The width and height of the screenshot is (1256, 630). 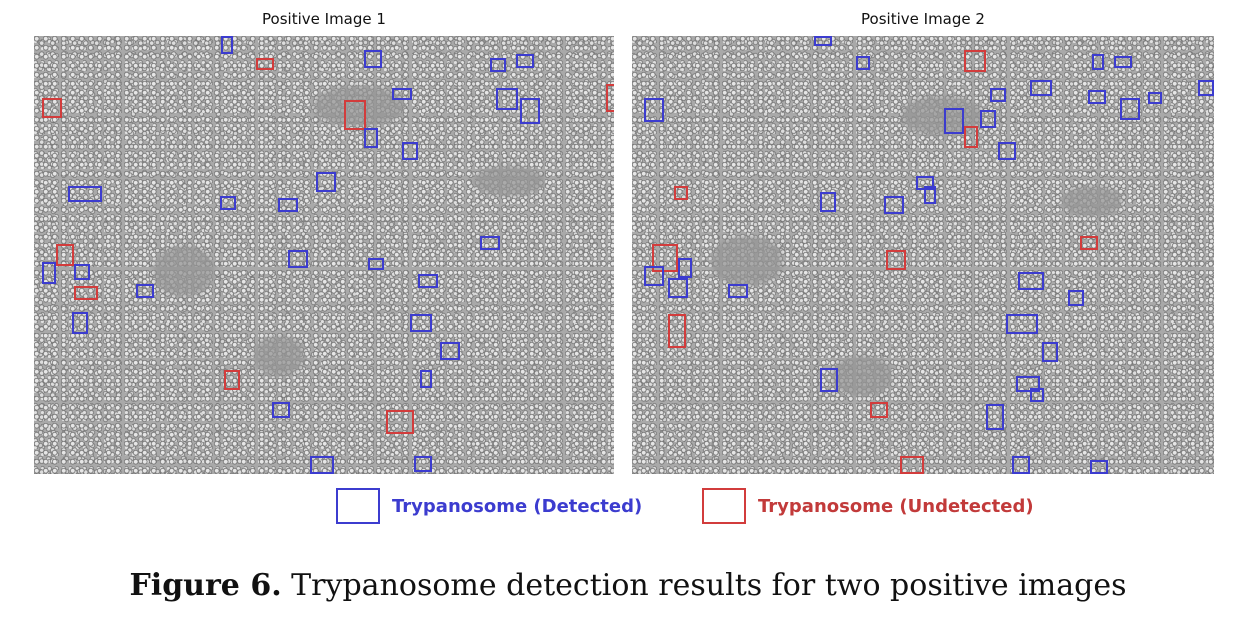 I want to click on legend-label-undetected: Trypanosome (Undetected), so click(x=896, y=506).